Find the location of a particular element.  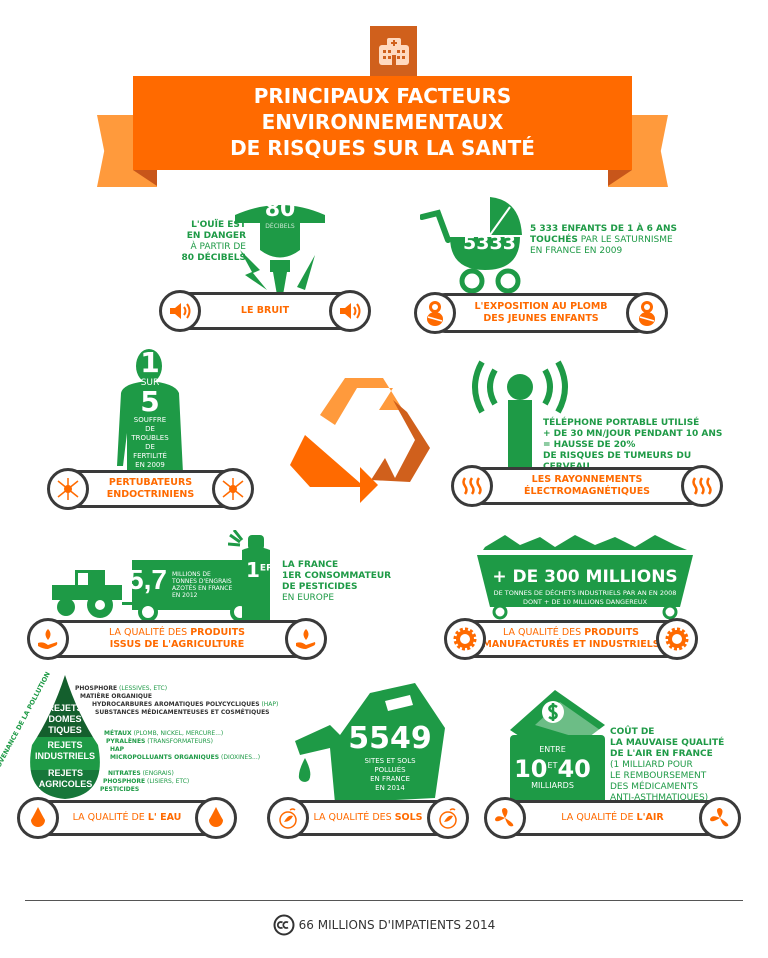

tractor-truck-illustration is located at coordinates (157, 591).